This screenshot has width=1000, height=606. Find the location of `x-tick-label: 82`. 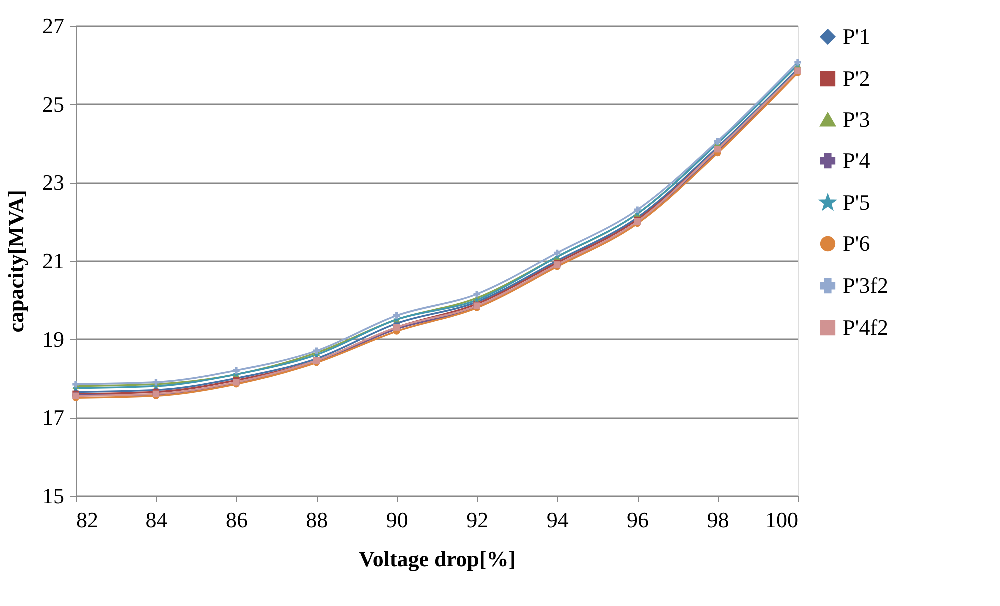

x-tick-label: 82 is located at coordinates (87, 520).